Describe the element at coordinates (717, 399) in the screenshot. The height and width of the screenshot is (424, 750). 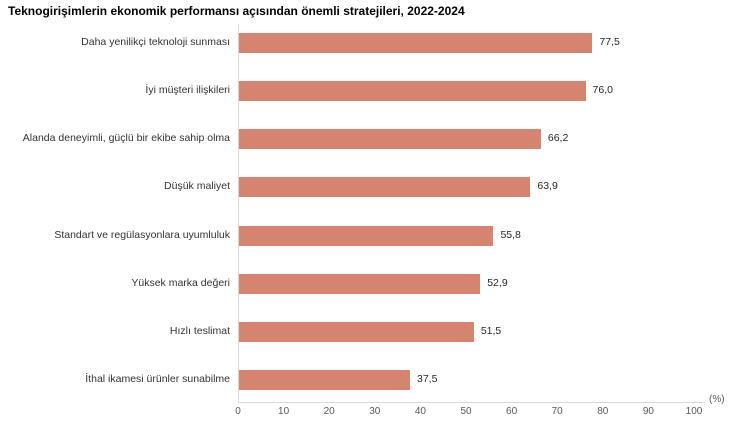
I see `x-axis-unit-label: (%)` at that location.